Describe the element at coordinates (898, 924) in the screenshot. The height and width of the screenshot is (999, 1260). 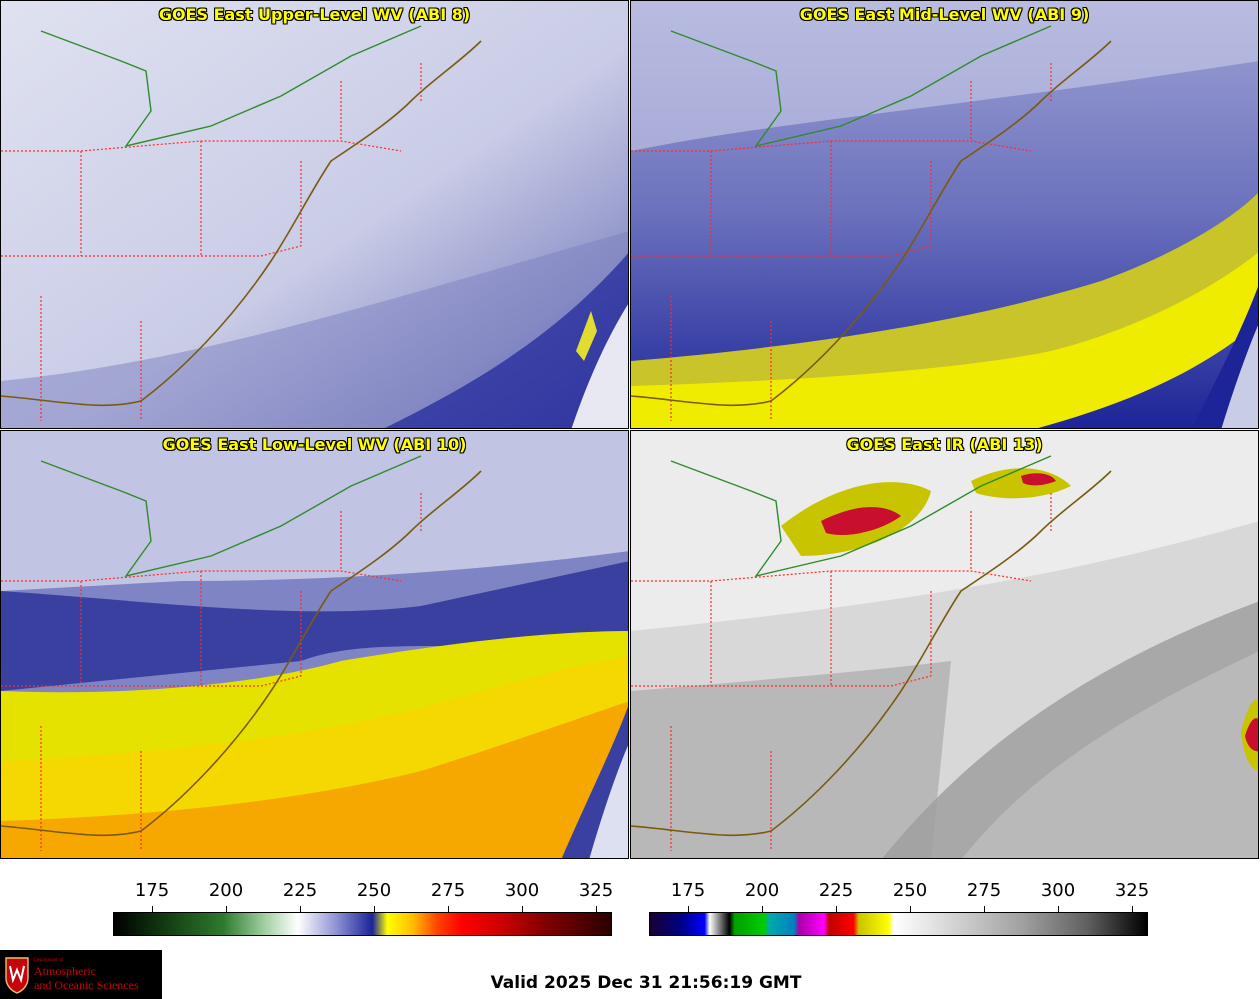
I see `colorbar-ir` at that location.